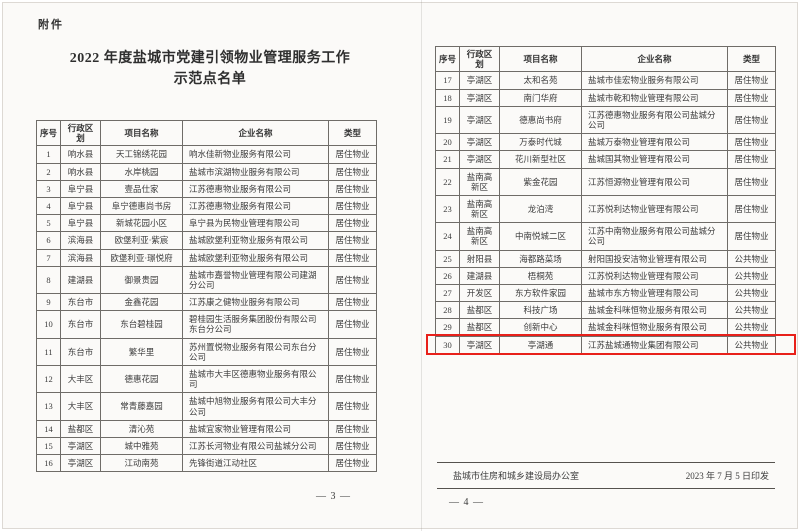  Describe the element at coordinates (141, 188) in the screenshot. I see `cell-project: 壹品仕家` at that location.